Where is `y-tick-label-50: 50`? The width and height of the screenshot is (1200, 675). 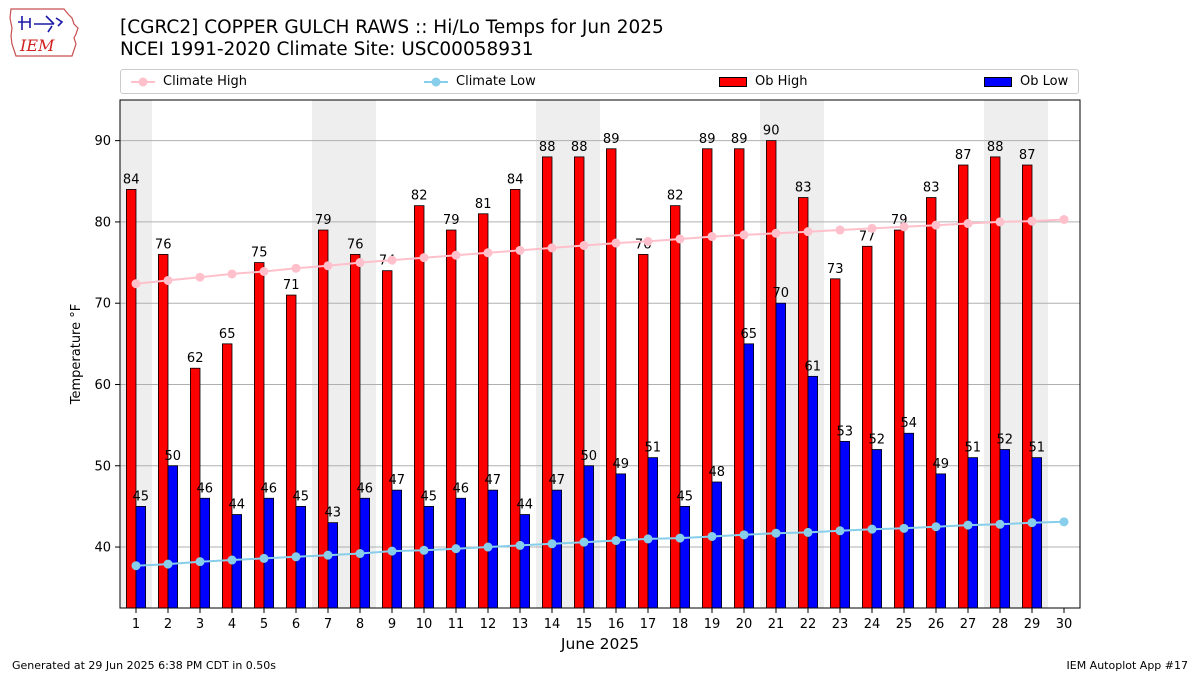 y-tick-label-50: 50 is located at coordinates (102, 466).